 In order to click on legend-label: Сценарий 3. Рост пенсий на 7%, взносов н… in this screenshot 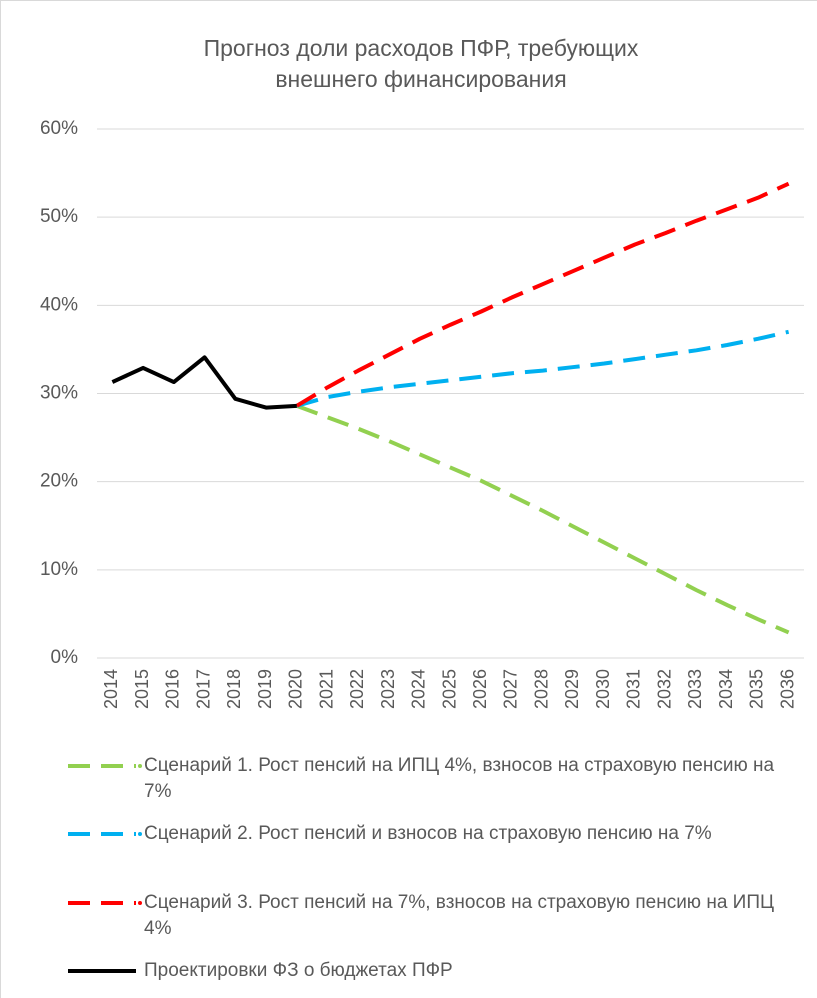, I will do `click(459, 915)`.